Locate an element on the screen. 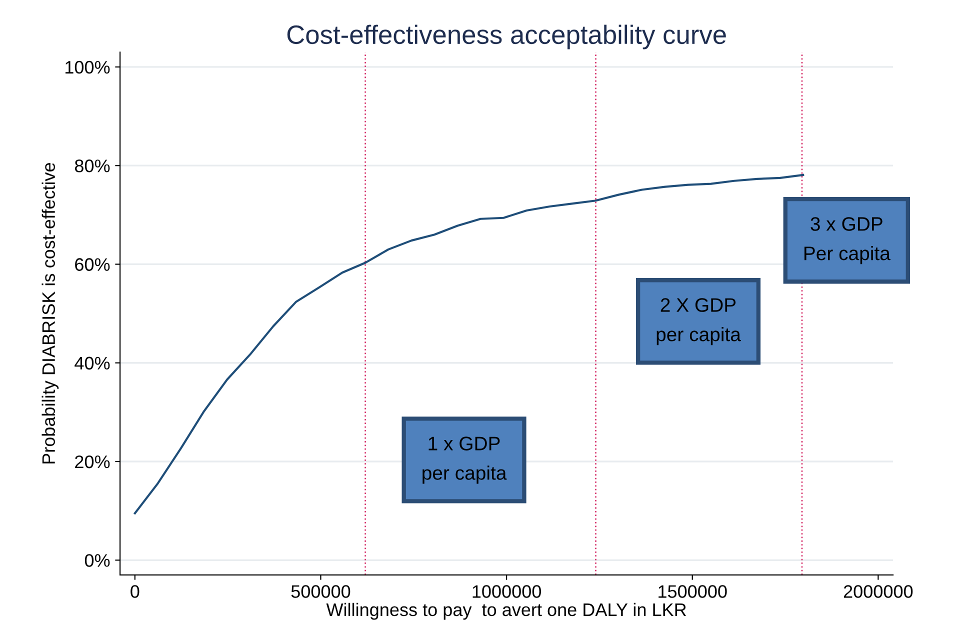  x-tick-label: 500000 is located at coordinates (320, 591).